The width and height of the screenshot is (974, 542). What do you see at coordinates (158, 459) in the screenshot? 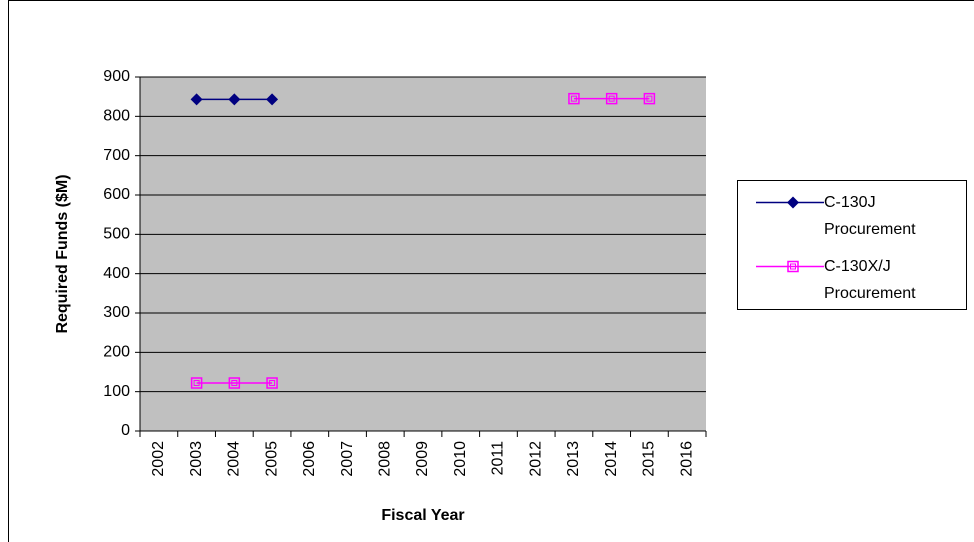
I see `x-tick-label: 2002` at bounding box center [158, 459].